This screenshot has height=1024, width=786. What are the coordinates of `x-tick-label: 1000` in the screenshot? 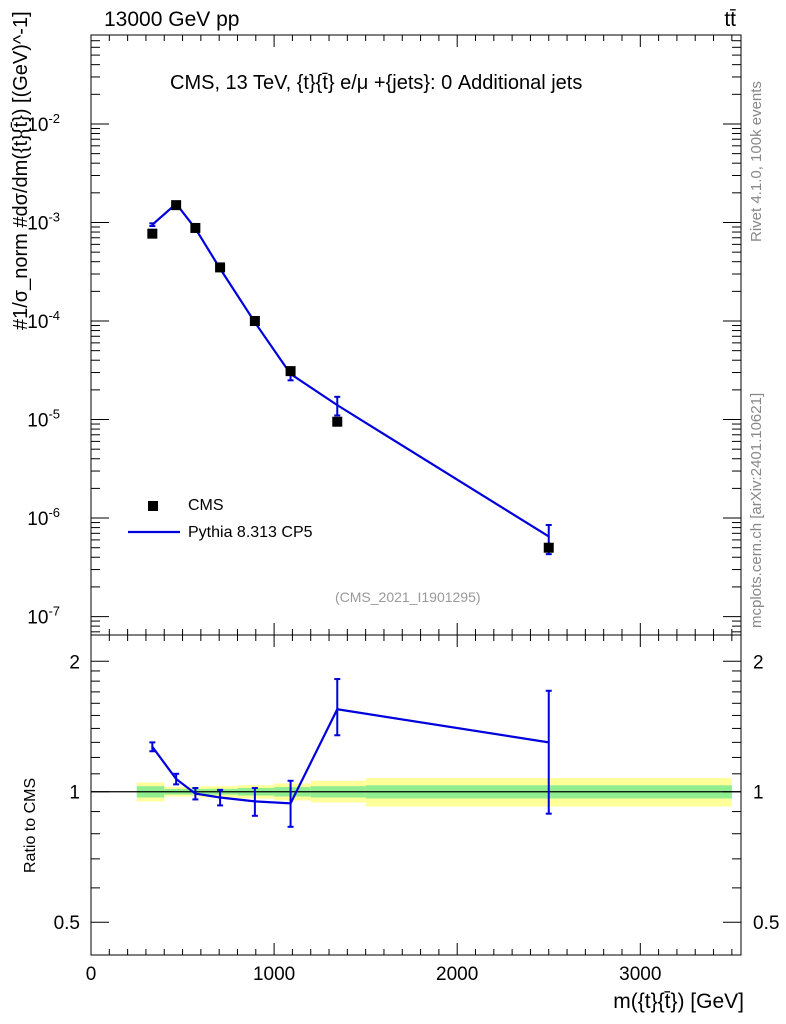 It's located at (274, 974).